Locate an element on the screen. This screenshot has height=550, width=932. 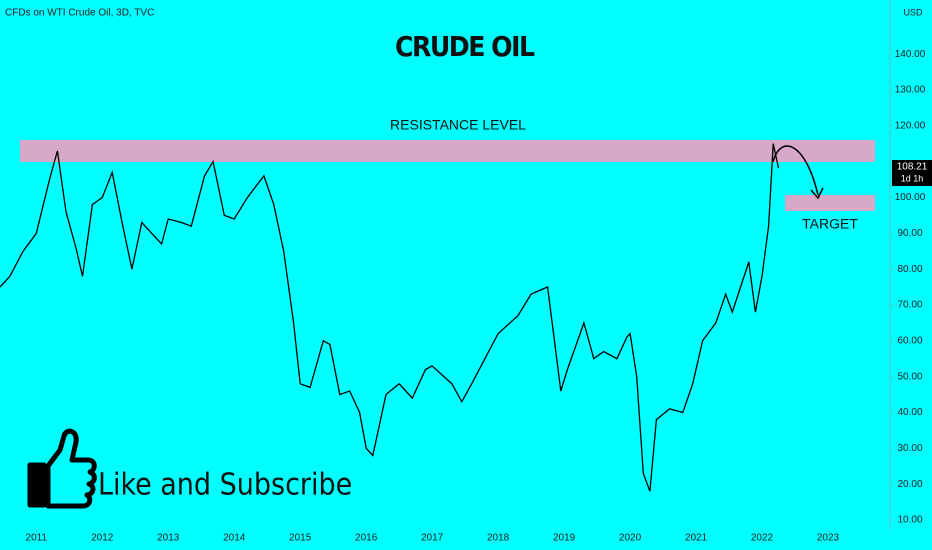
y-tick-label: 50.00 is located at coordinates (909, 376).